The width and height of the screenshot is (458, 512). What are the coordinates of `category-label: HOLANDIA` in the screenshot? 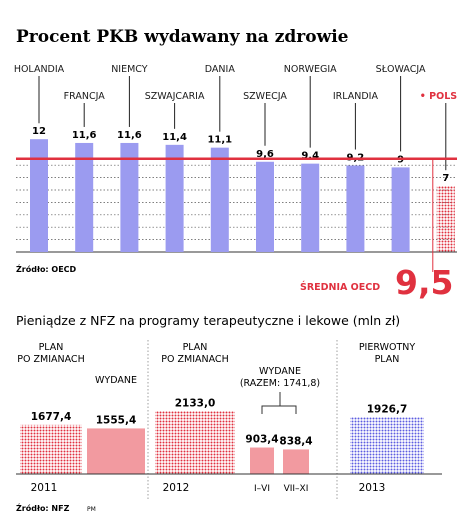 It's located at (39, 69).